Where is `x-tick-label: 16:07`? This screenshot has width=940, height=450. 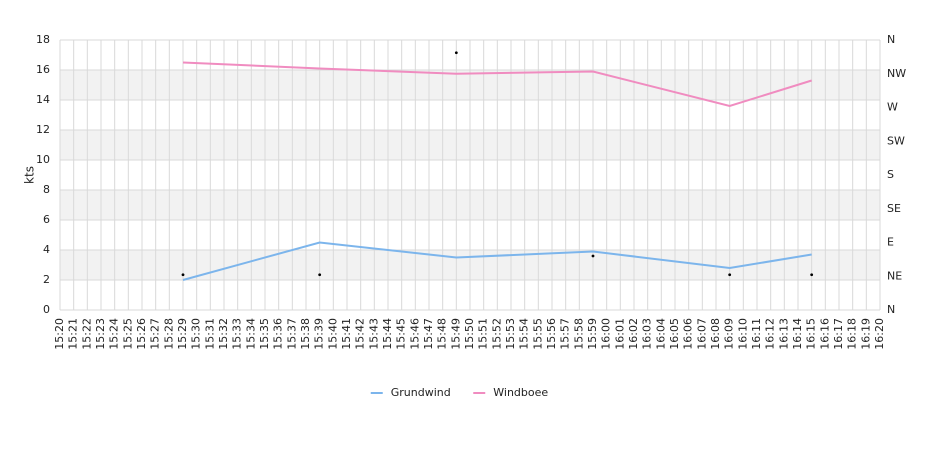
x-tick-label: 16:07 is located at coordinates (701, 334).